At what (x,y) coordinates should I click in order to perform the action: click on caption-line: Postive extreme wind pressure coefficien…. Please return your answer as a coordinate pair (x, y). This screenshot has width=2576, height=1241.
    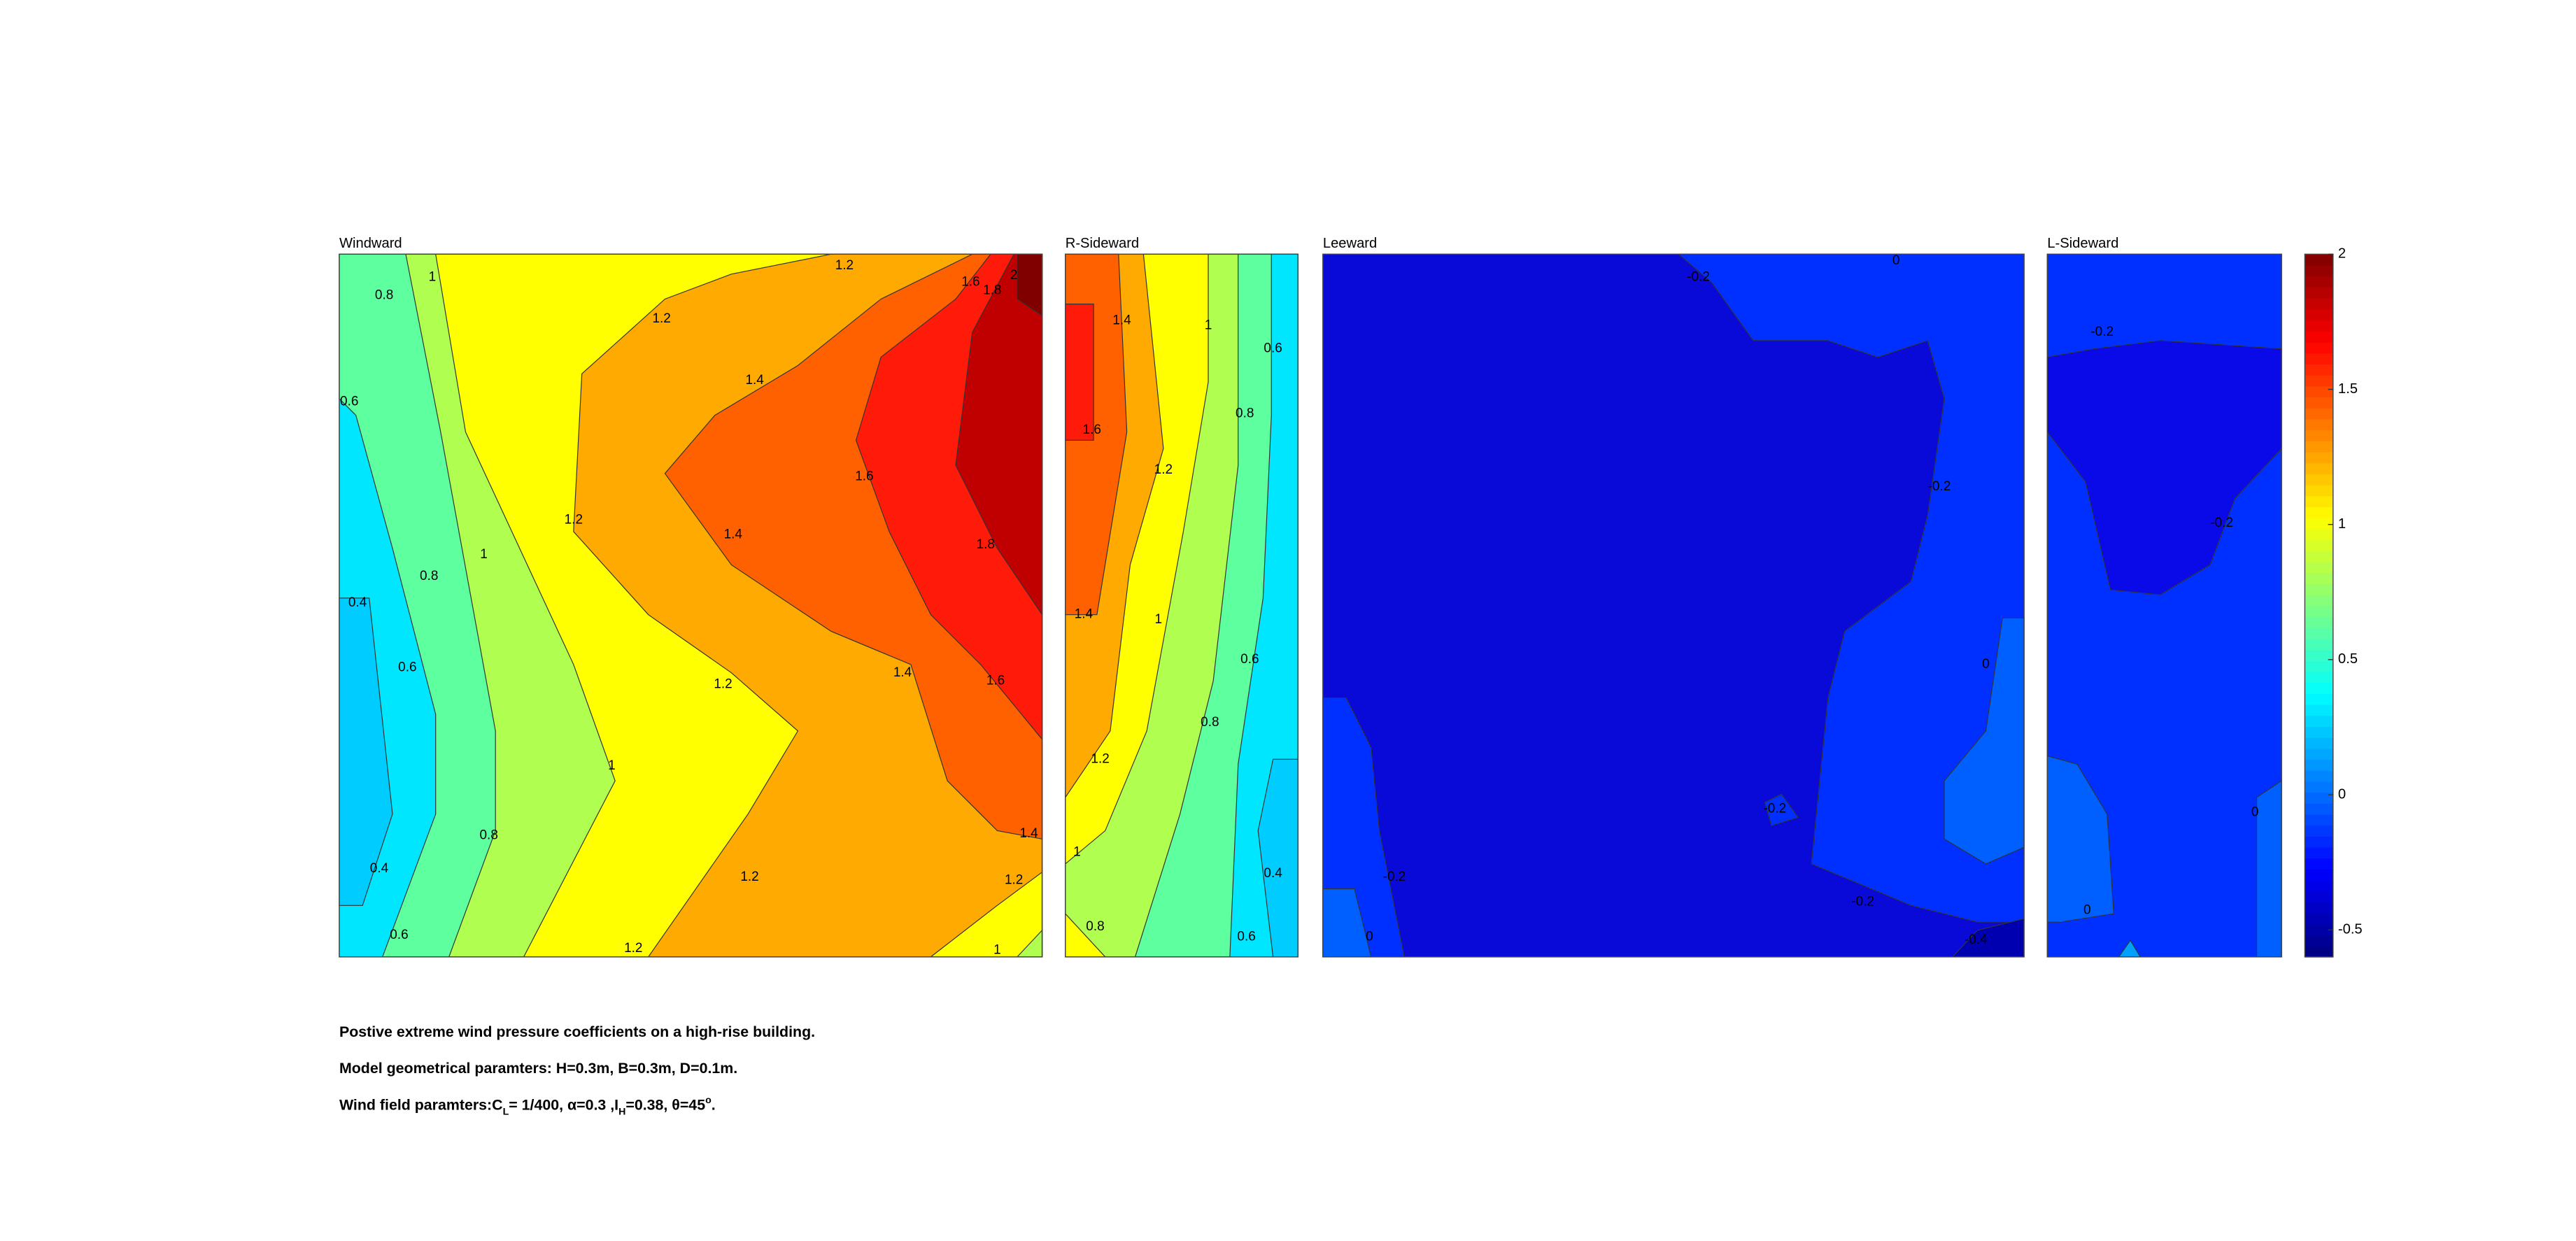
    Looking at the image, I should click on (577, 1031).